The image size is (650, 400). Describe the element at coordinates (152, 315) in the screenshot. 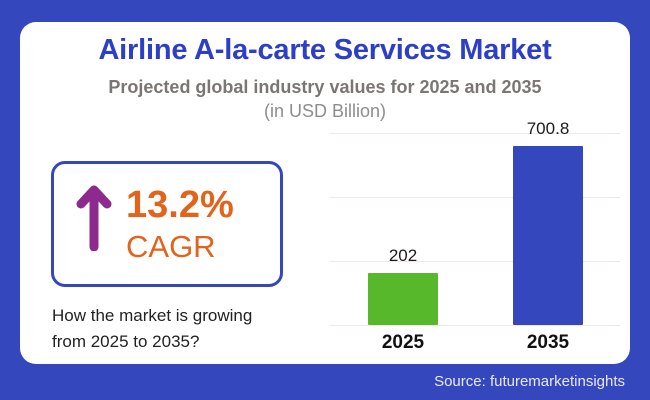

I see `question-line-1: How the market is growing` at that location.